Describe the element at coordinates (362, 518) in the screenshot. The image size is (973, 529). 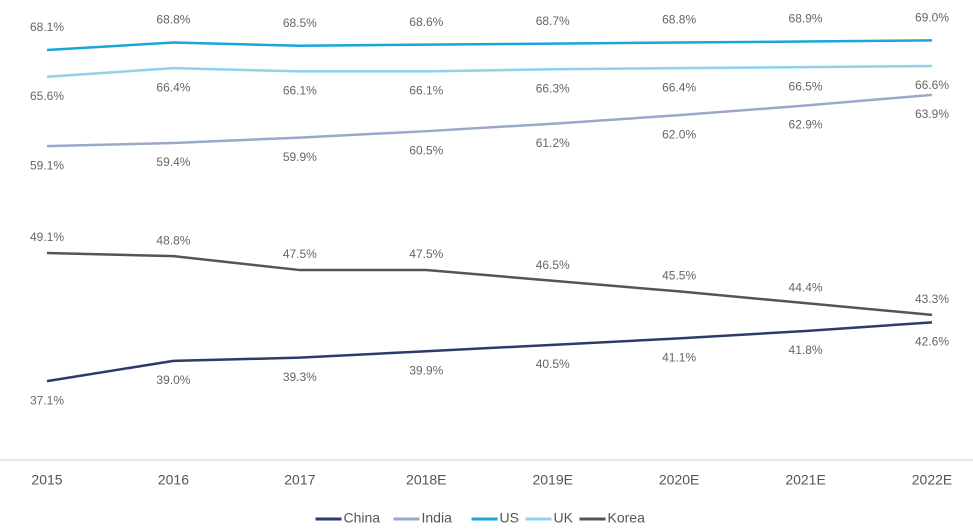
I see `legend-label: China` at that location.